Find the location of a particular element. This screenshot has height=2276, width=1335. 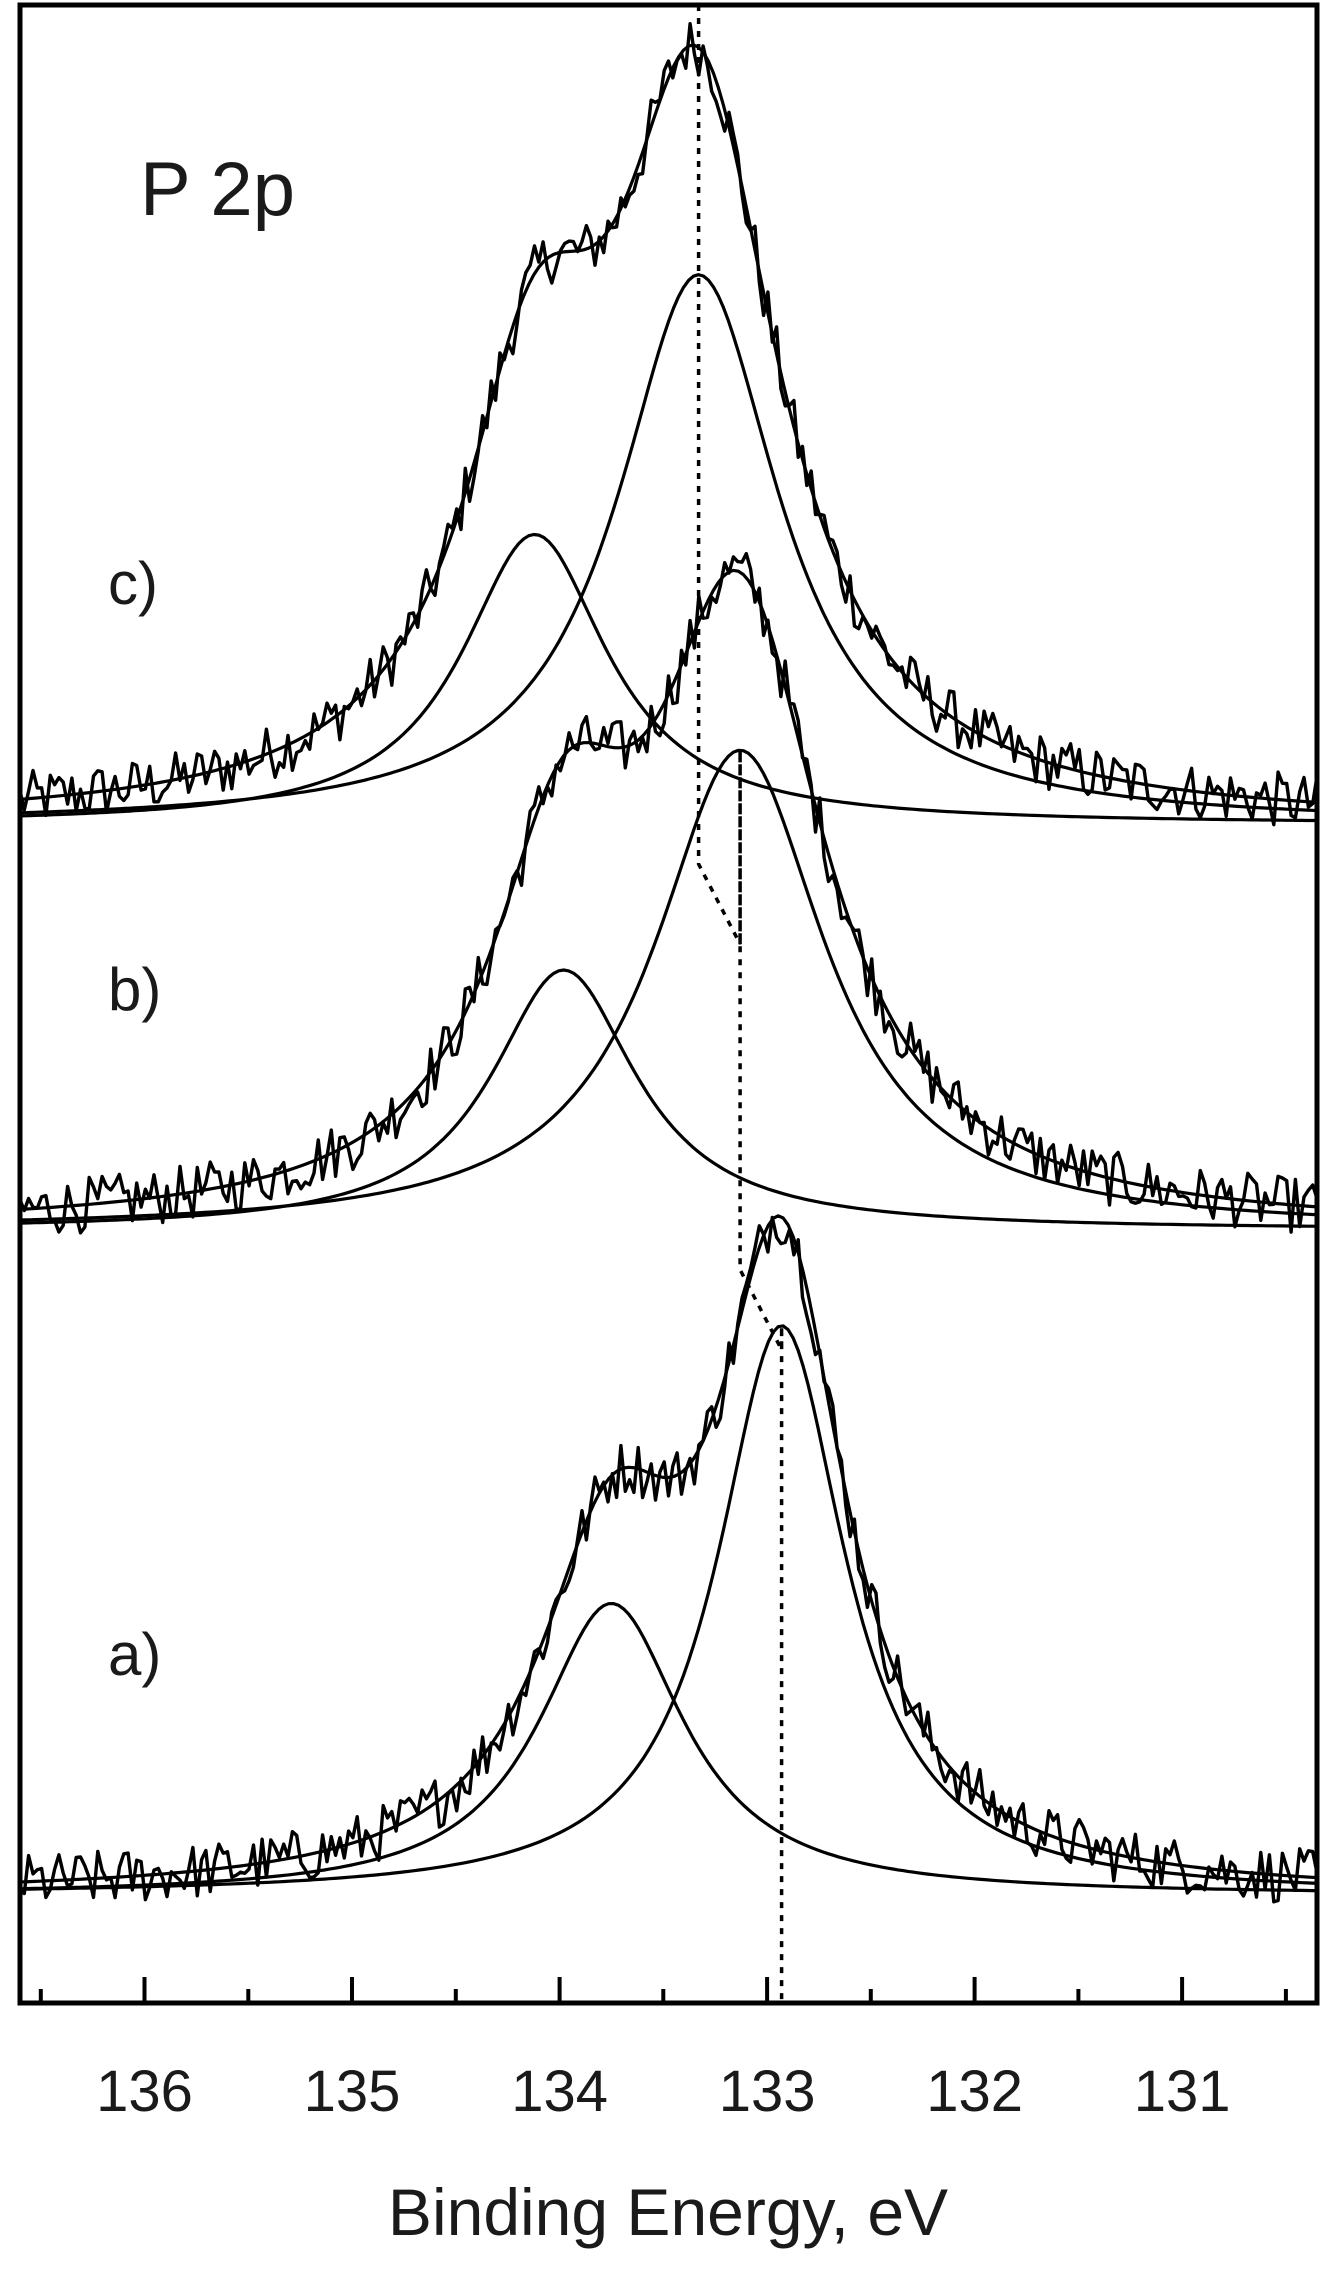

panel-label-c: c) is located at coordinates (133, 583).